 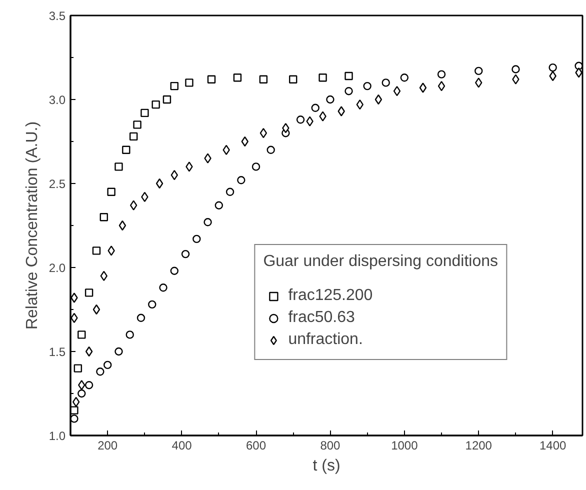 What do you see at coordinates (256, 445) in the screenshot?
I see `x-tick-label: 600` at bounding box center [256, 445].